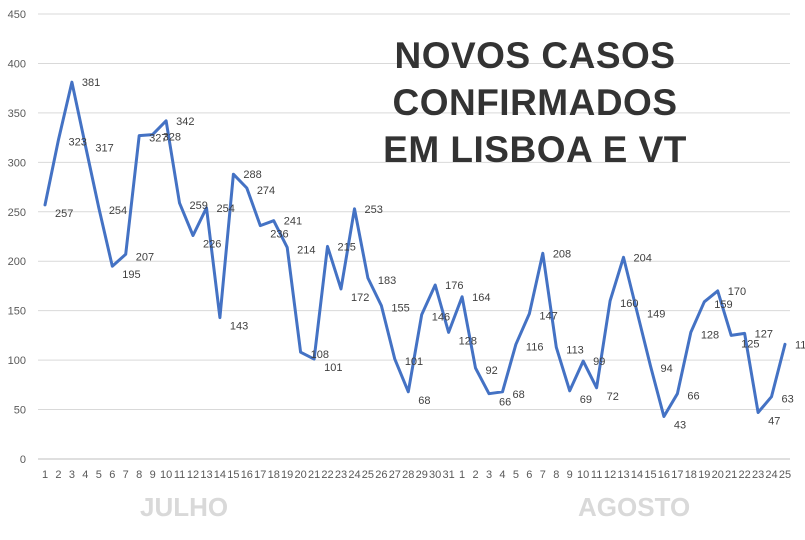  What do you see at coordinates (750, 344) in the screenshot?
I see `data-label: 125` at bounding box center [750, 344].